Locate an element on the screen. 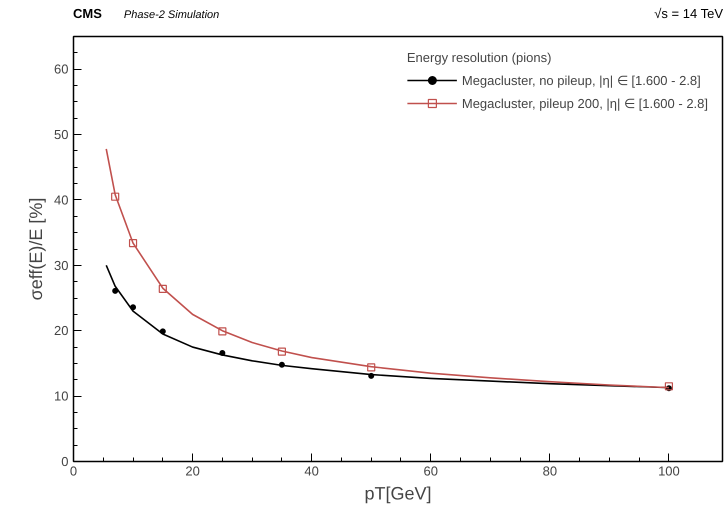  x-axis-title: pT[GeV] is located at coordinates (398, 494).